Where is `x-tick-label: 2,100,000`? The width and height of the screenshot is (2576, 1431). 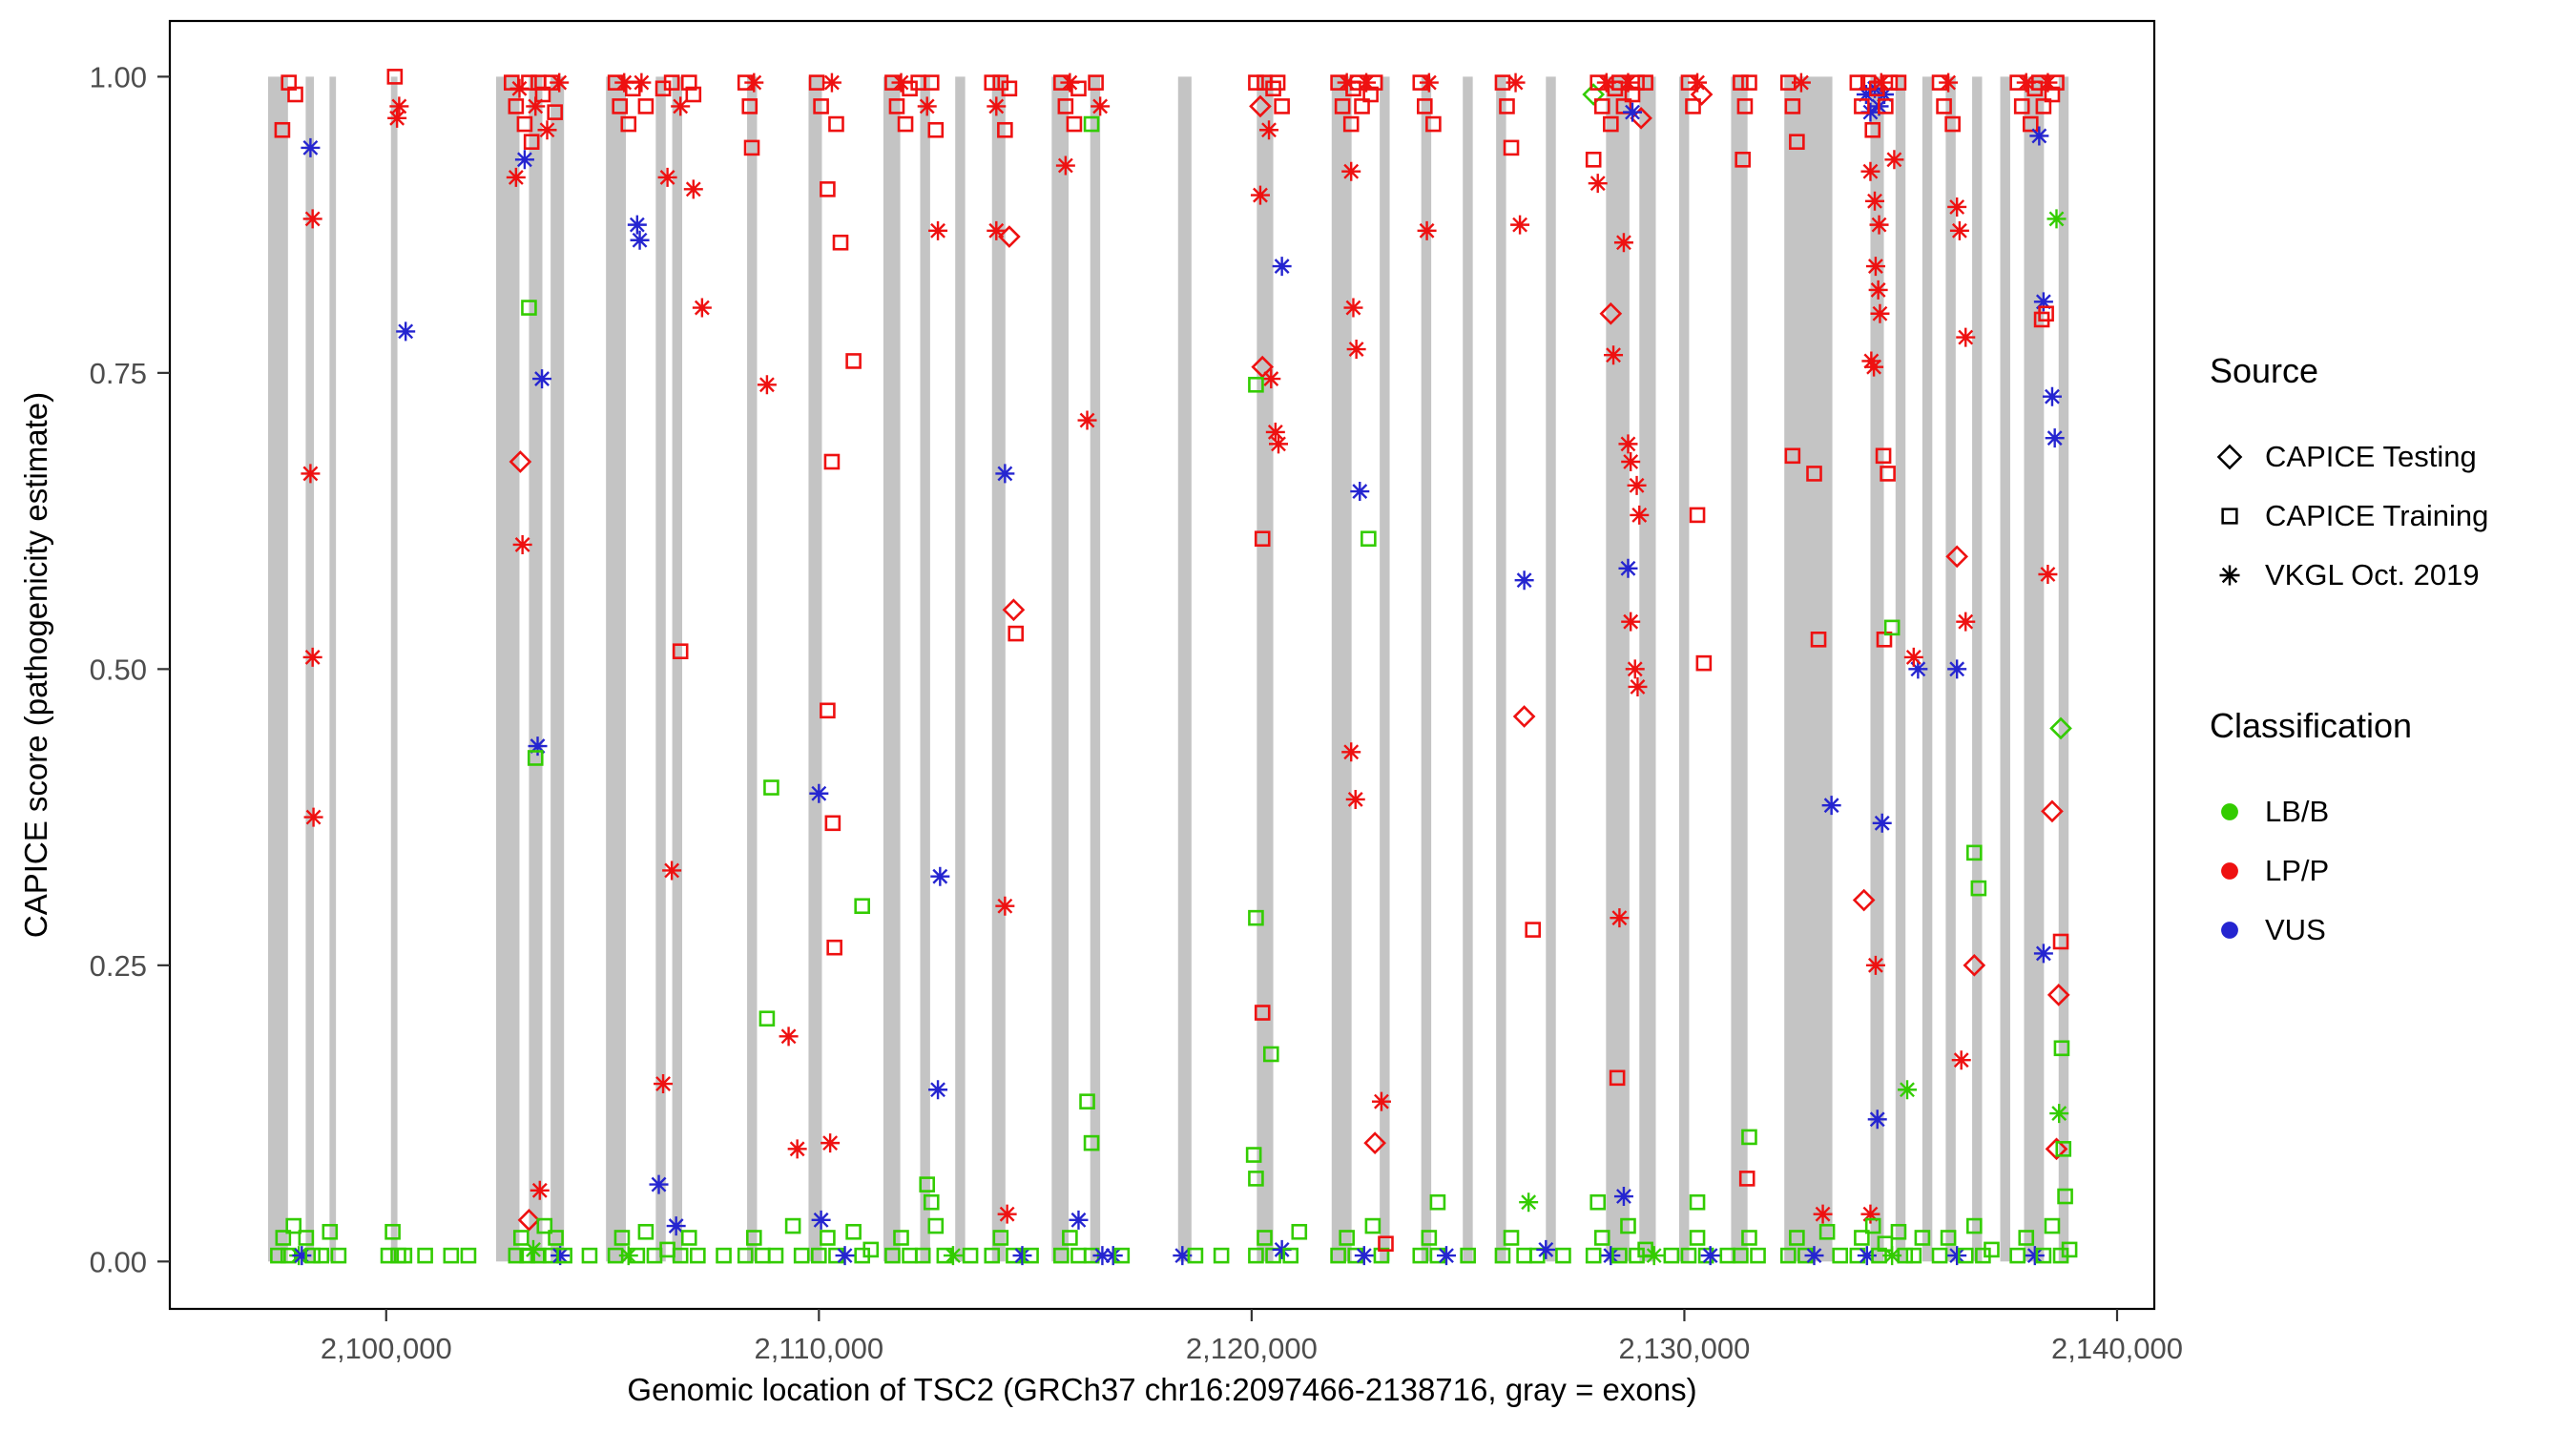 x-tick-label: 2,100,000 is located at coordinates (386, 1348).